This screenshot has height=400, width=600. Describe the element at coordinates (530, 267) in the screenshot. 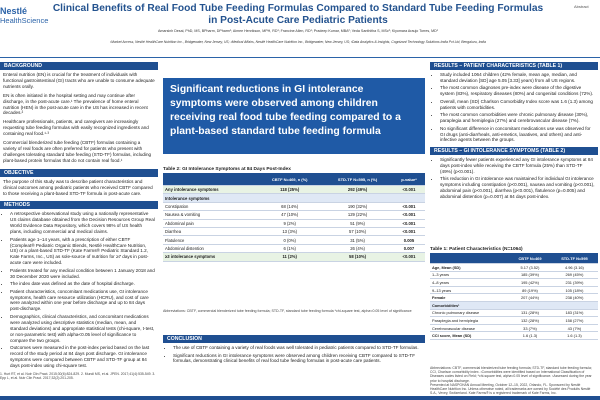

I see `table-cell: 5.17 (3.52)` at that location.